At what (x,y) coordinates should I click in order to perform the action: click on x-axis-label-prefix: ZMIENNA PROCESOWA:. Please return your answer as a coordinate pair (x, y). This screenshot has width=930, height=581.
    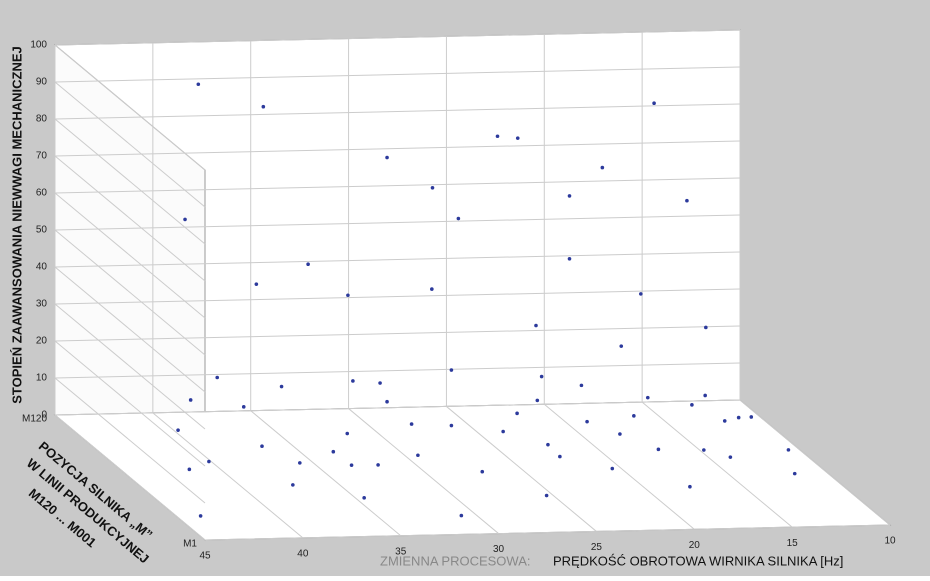
    Looking at the image, I should click on (455, 560).